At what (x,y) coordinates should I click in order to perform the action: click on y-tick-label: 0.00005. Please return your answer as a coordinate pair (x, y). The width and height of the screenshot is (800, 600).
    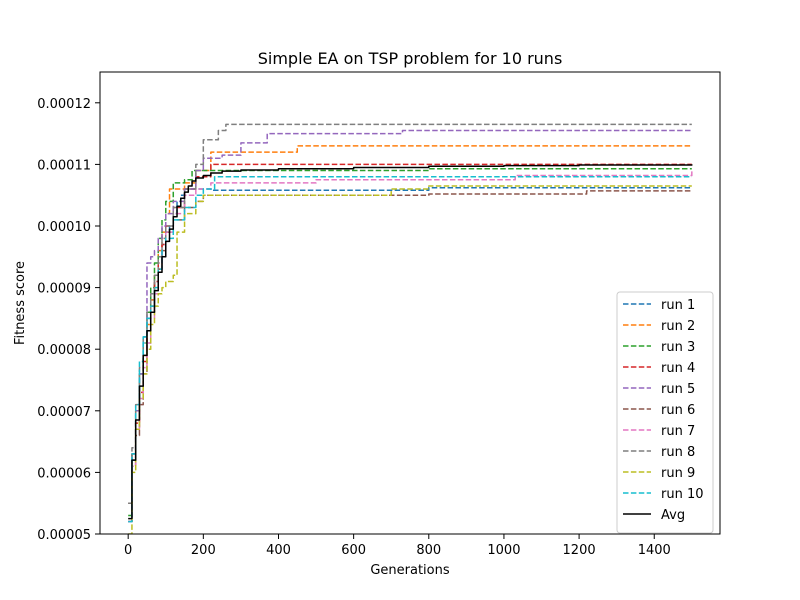
    Looking at the image, I should click on (64, 535).